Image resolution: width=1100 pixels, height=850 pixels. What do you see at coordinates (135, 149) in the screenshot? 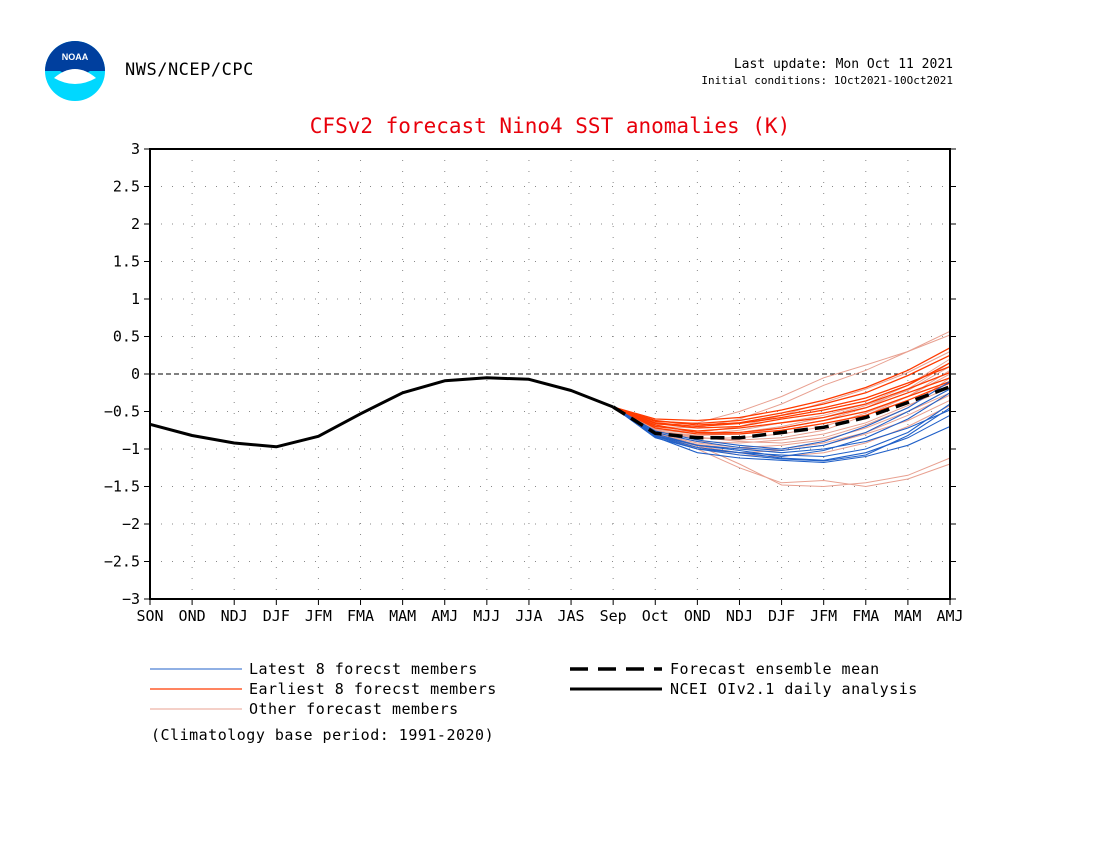
I see `y-tick-label: 3` at bounding box center [135, 149].